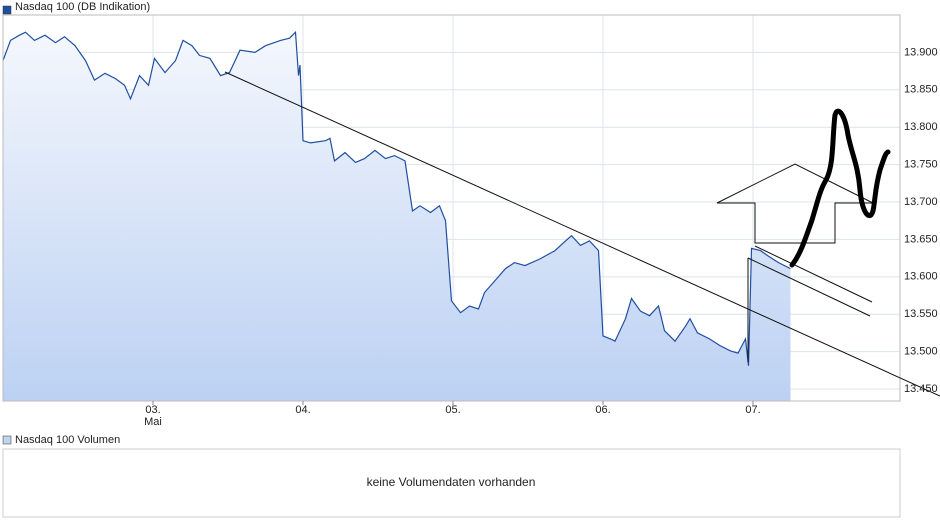  I want to click on volume-panel, so click(451, 483).